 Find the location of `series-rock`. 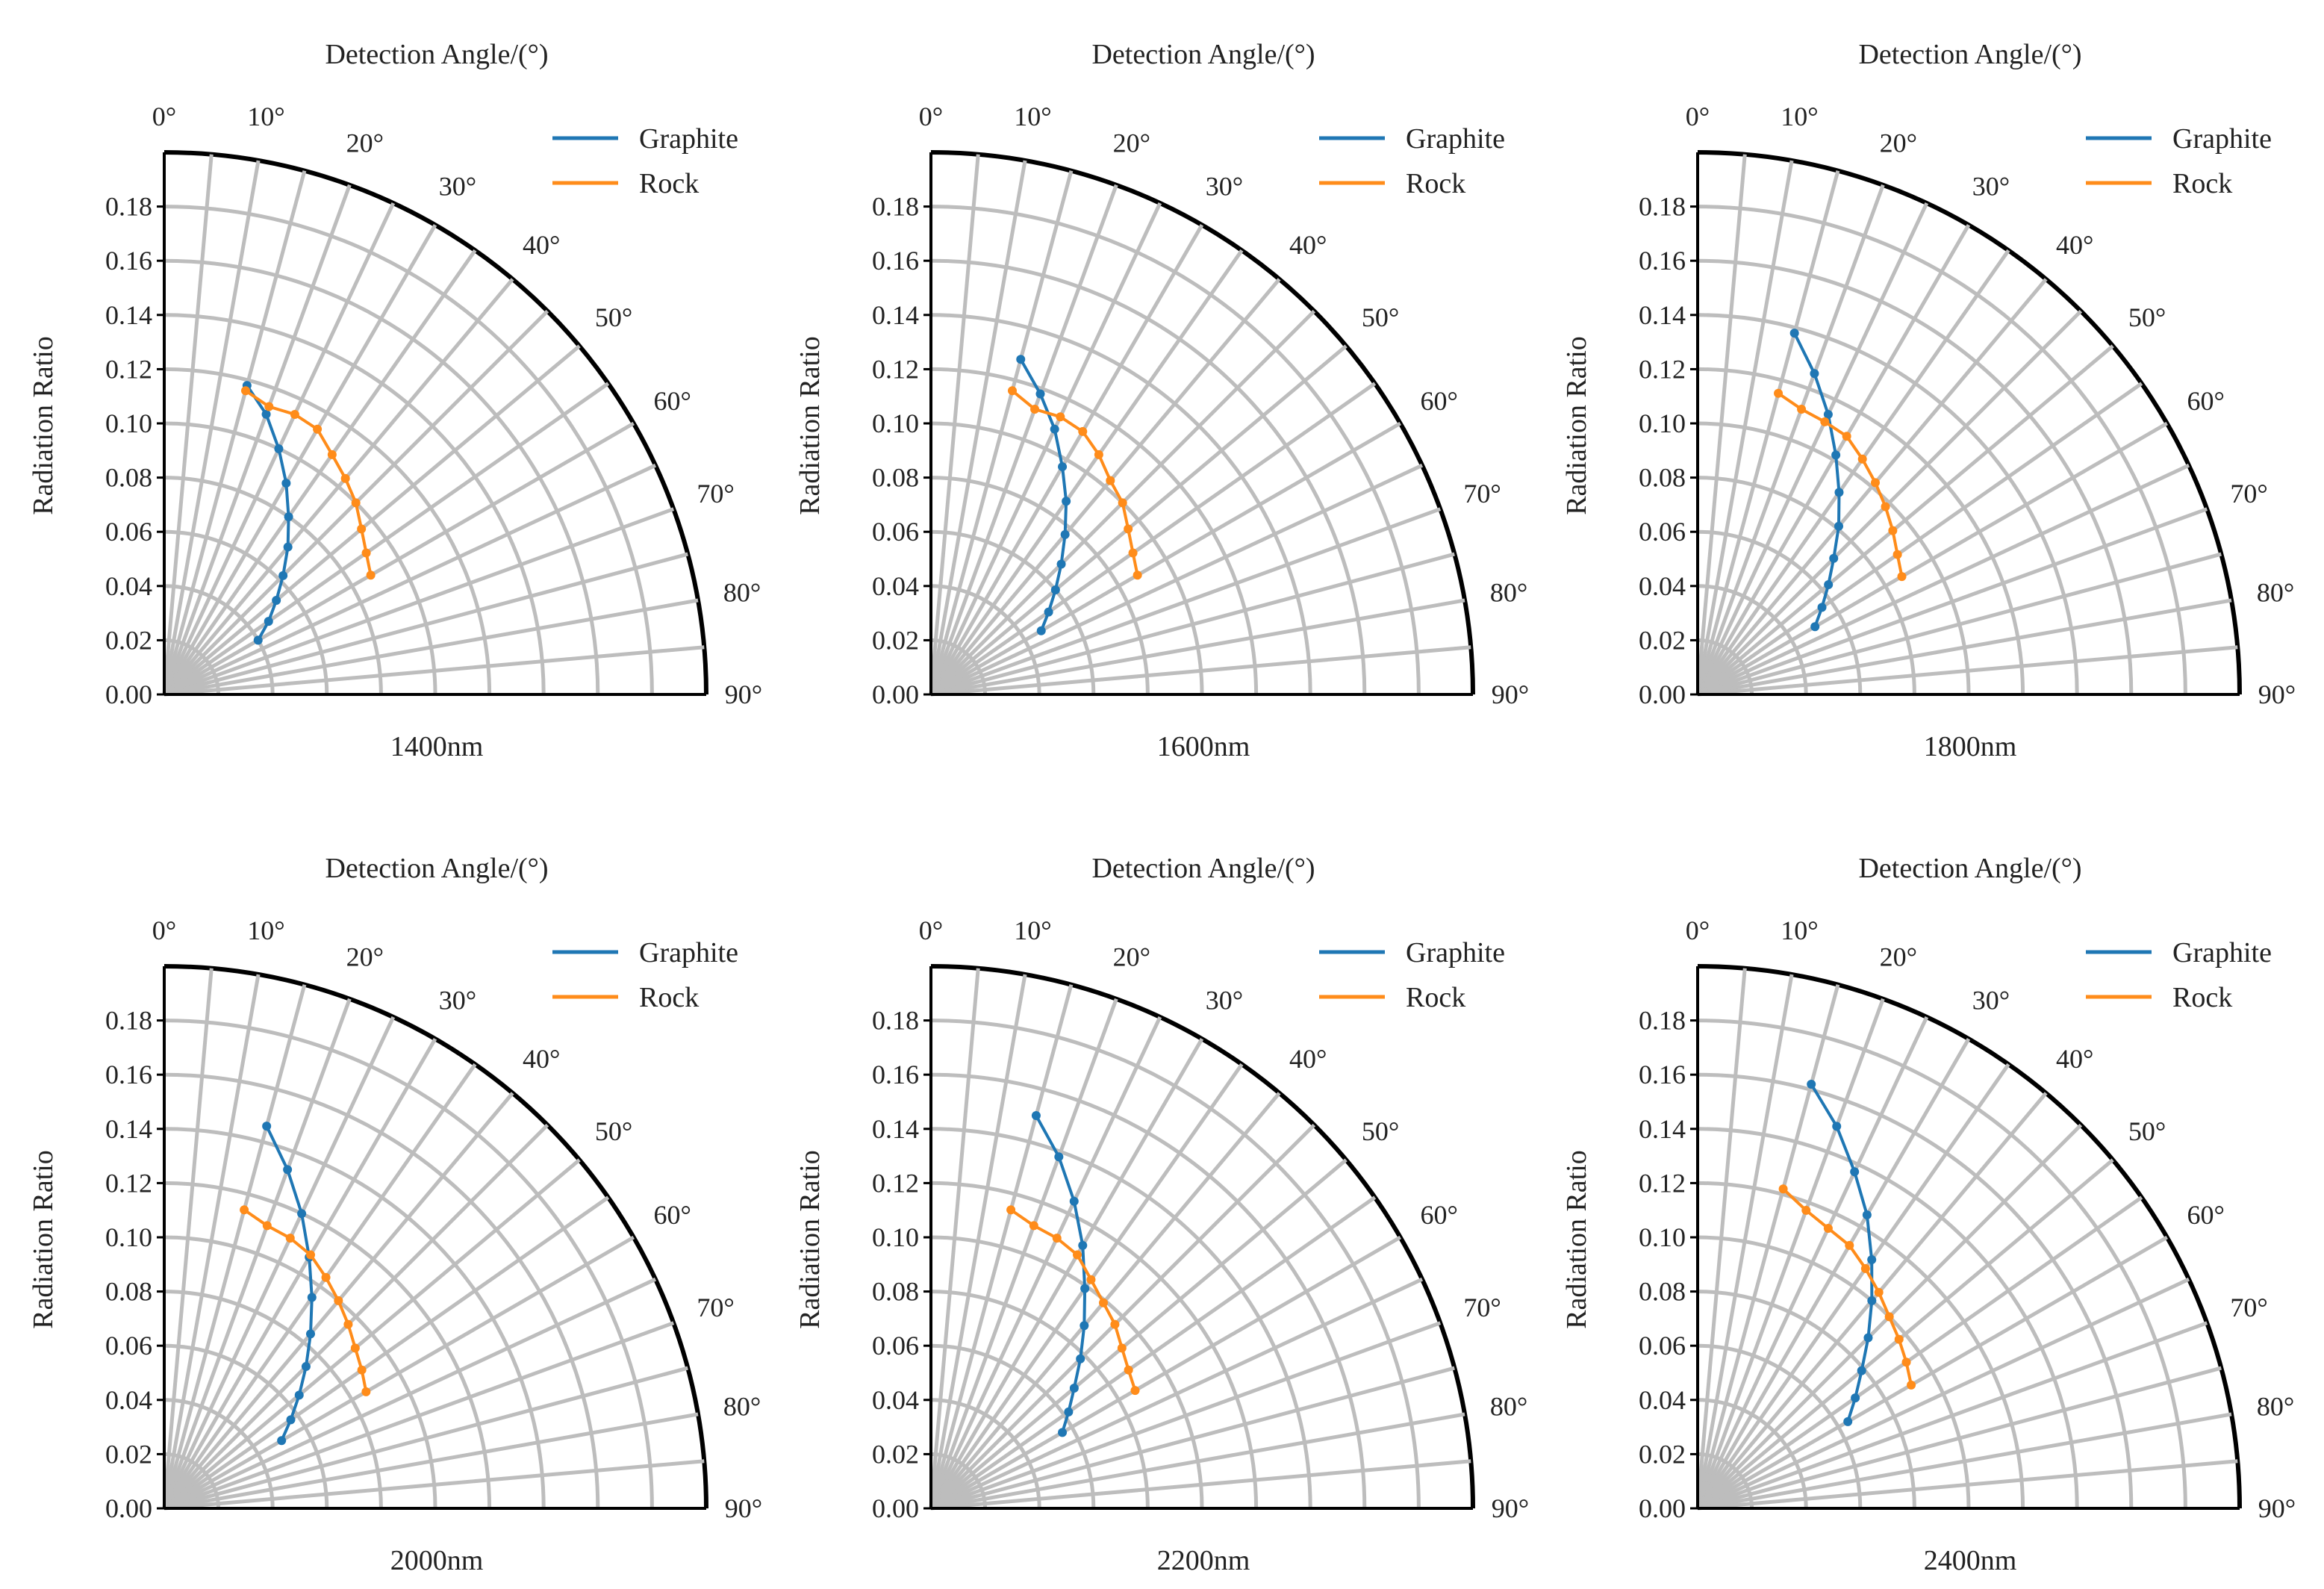

series-rock is located at coordinates (308, 483).